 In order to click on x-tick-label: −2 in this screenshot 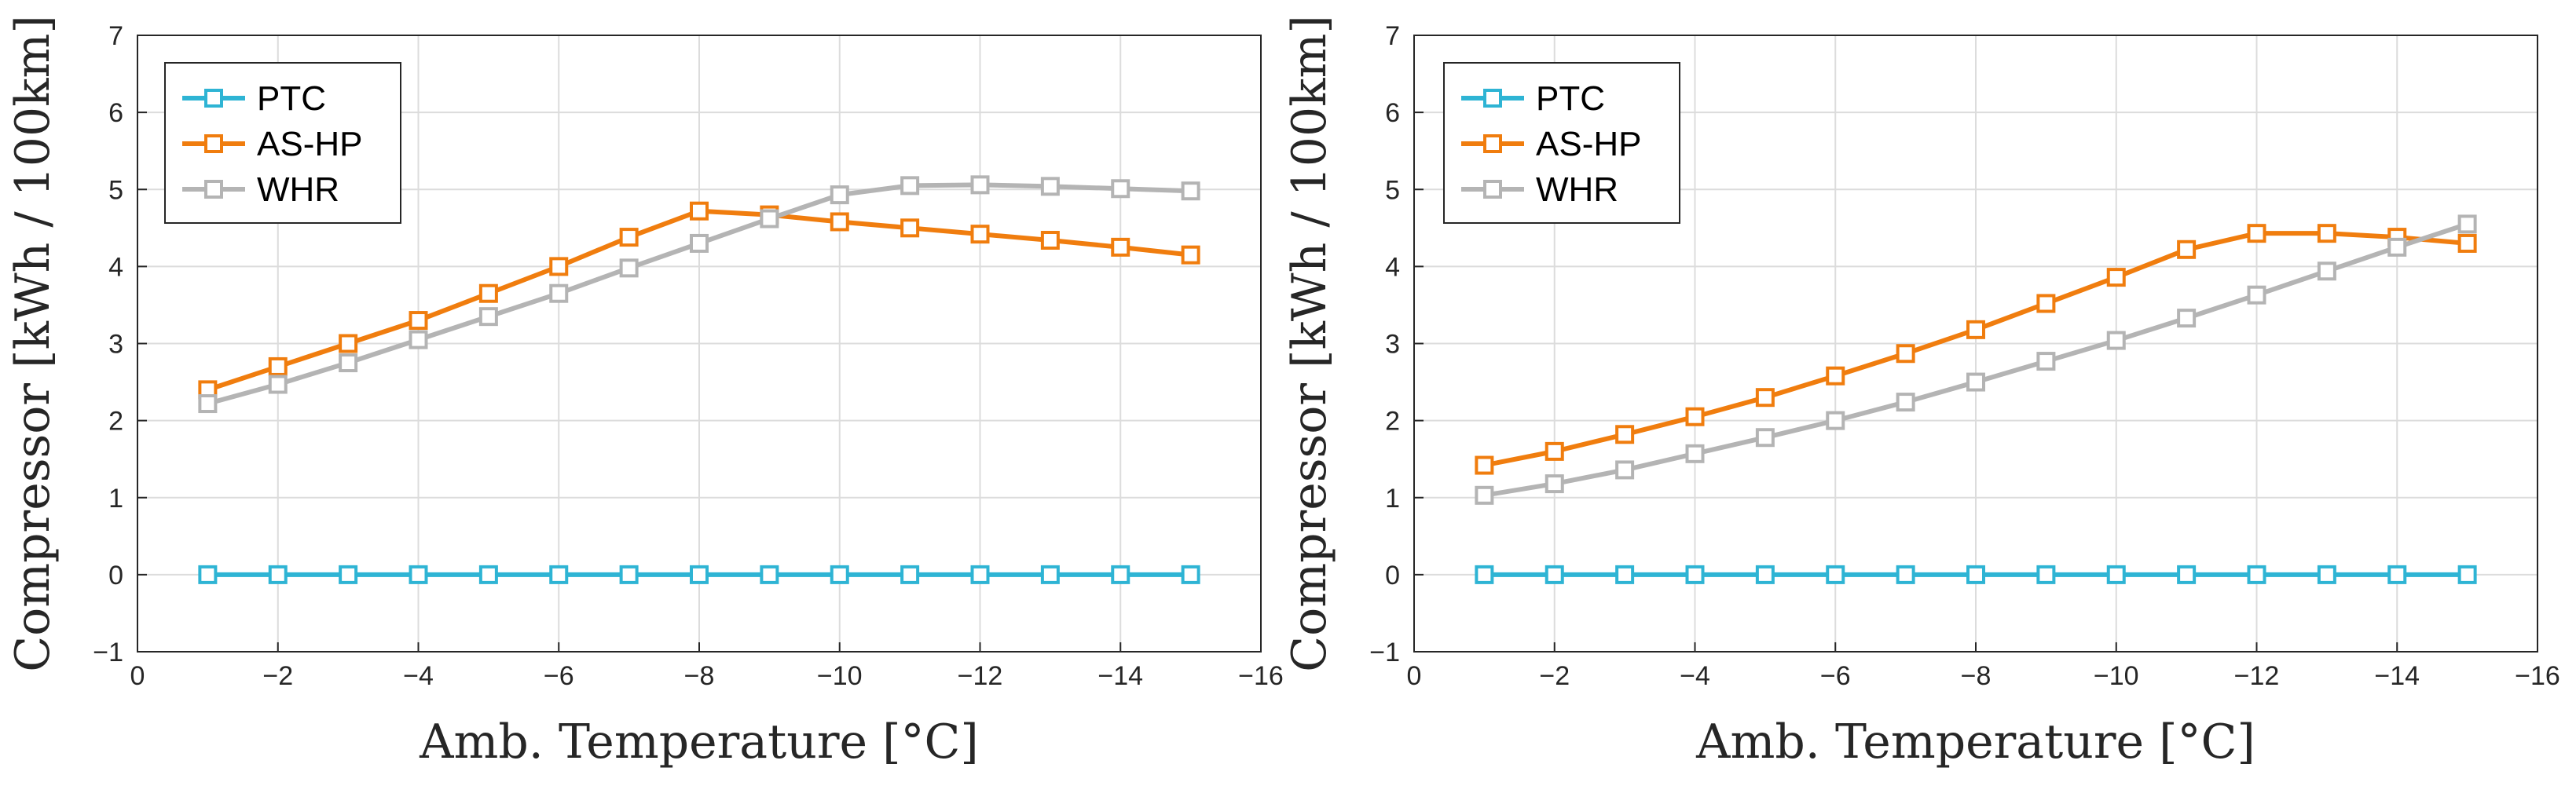, I will do `click(1554, 676)`.